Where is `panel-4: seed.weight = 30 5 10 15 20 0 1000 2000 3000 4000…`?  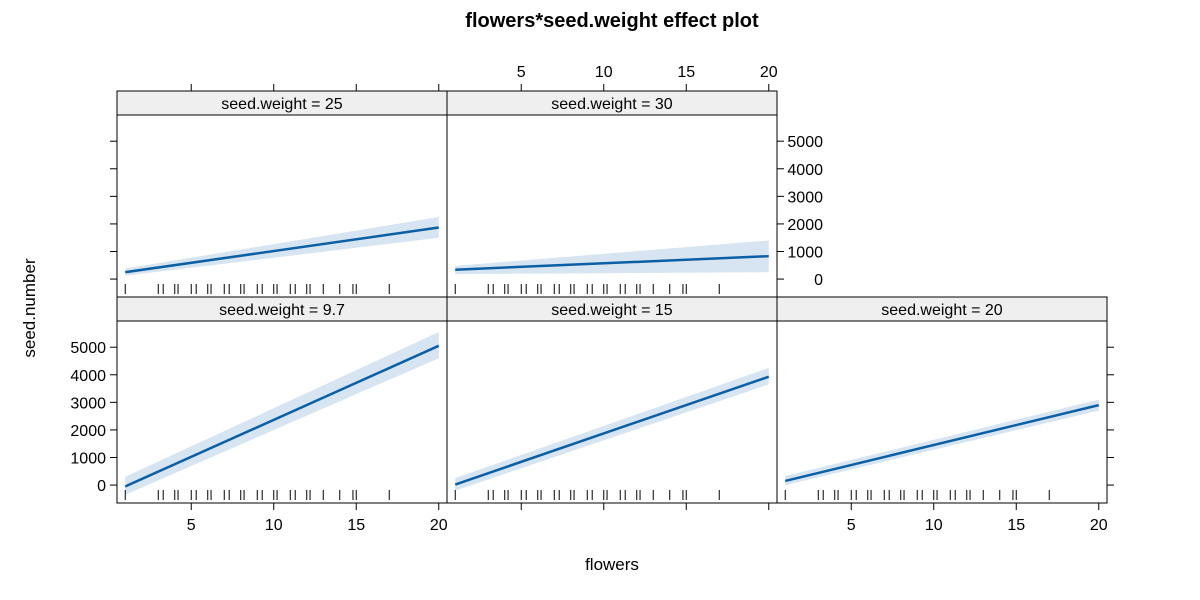 panel-4: seed.weight = 30 5 10 15 20 0 1000 2000 3000 4000… is located at coordinates (634, 181).